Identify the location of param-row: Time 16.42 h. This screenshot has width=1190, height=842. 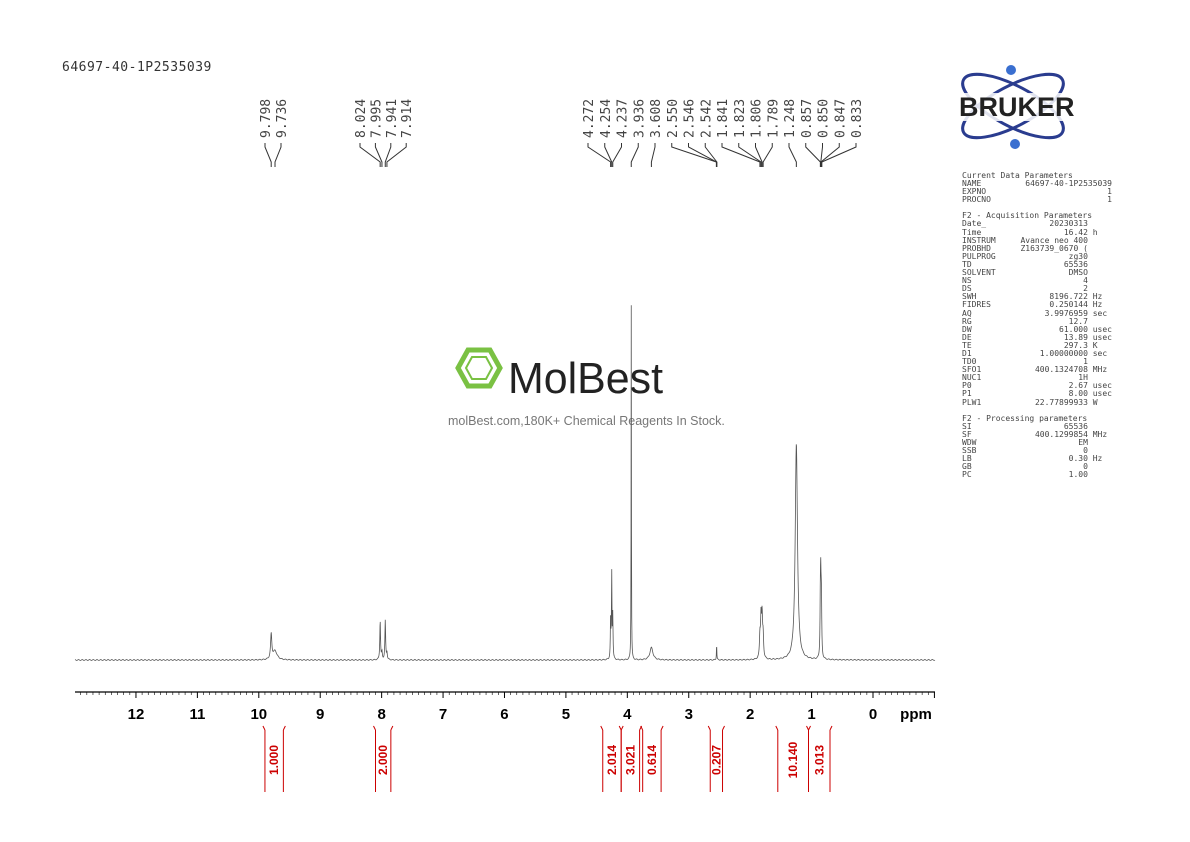
(1037, 232).